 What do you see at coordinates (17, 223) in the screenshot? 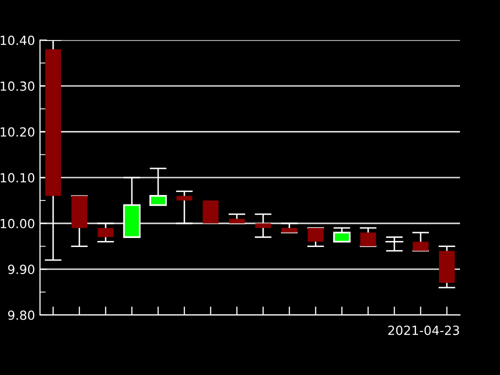
I see `y-tick-label: 10.00` at bounding box center [17, 223].